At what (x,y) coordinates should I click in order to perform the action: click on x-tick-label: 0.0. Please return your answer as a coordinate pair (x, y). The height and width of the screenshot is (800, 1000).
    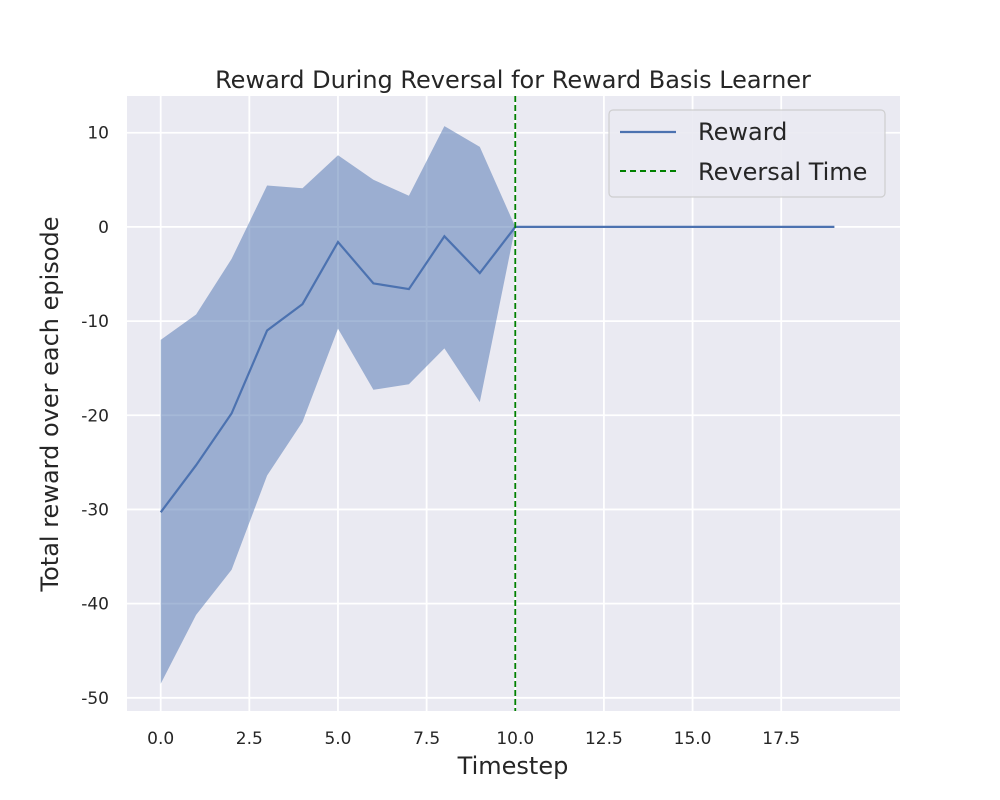
    Looking at the image, I should click on (160, 739).